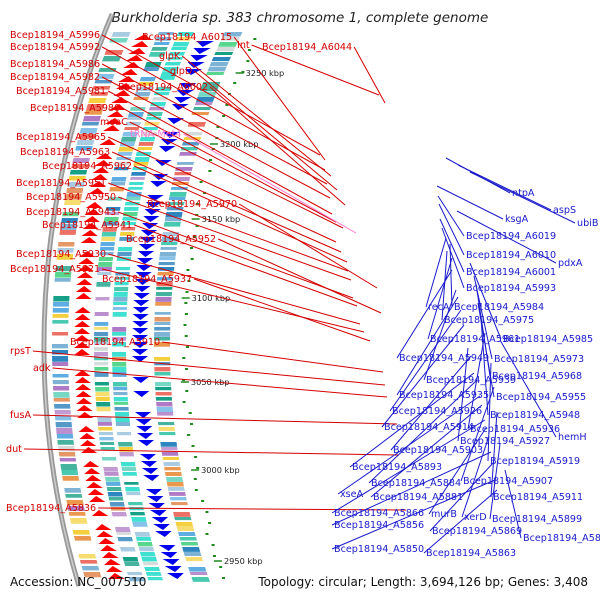  Describe the element at coordinates (187, 37) in the screenshot. I see `left-gene-label: Bcep18194_A6015` at that location.